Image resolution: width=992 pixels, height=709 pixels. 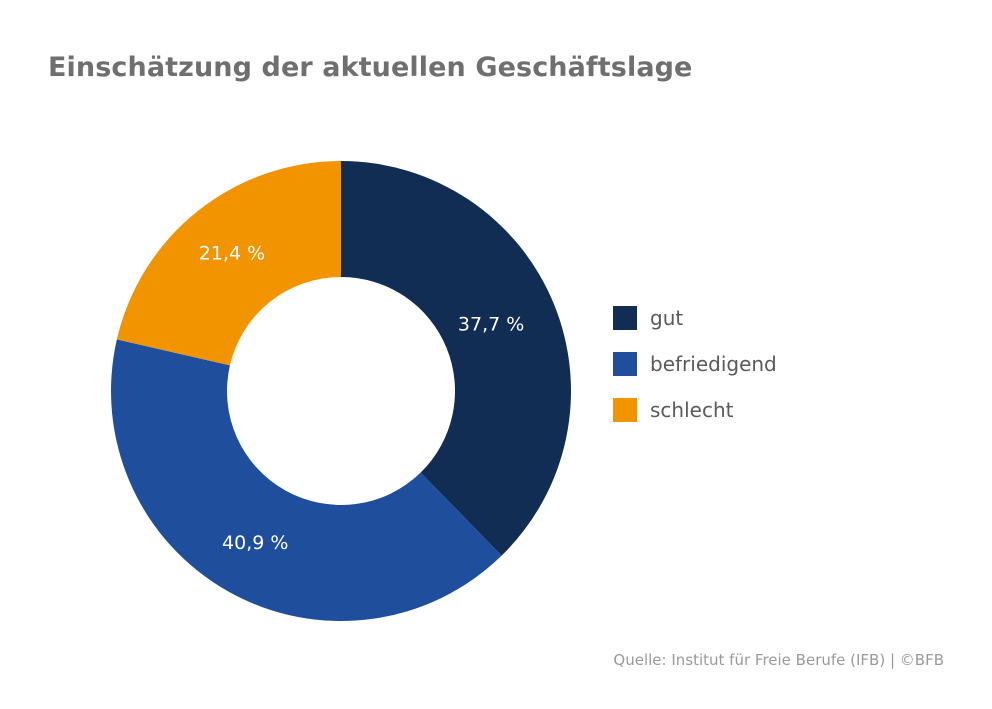 What do you see at coordinates (456, 358) in the screenshot?
I see `slice-gut` at bounding box center [456, 358].